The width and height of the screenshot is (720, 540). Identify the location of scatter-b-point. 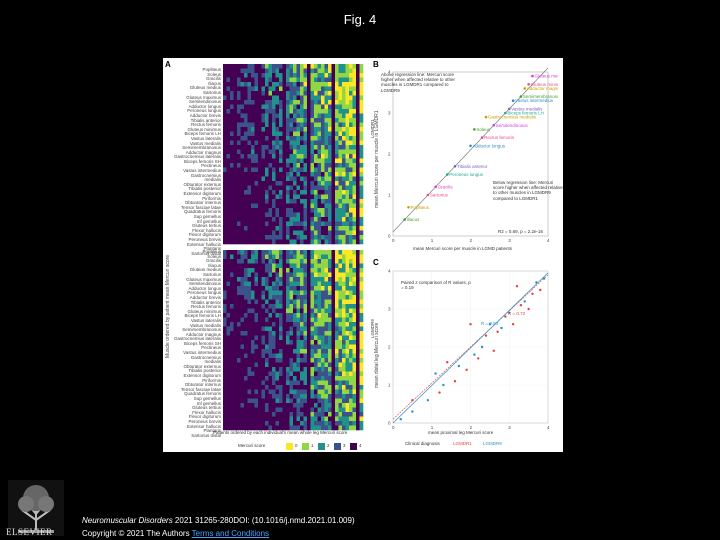
(505, 113).